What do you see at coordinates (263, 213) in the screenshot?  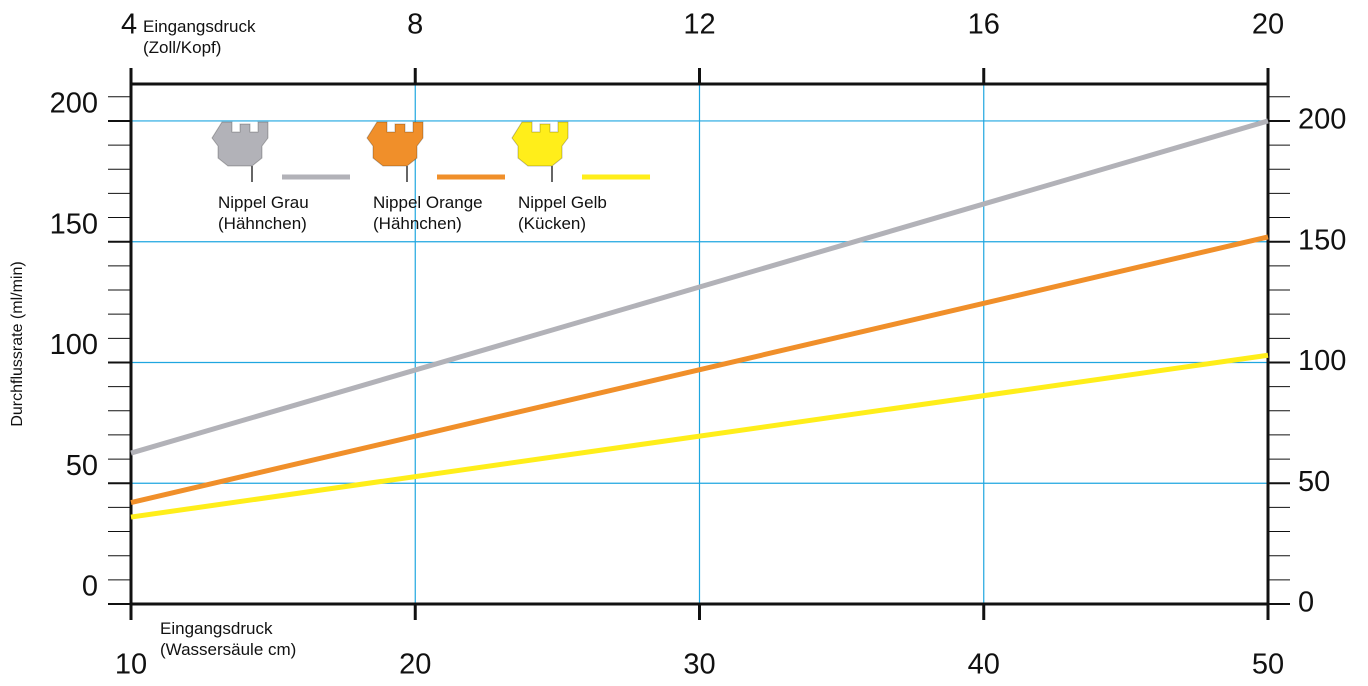 I see `legend-label: Nippel Grau (Hähnchen)` at bounding box center [263, 213].